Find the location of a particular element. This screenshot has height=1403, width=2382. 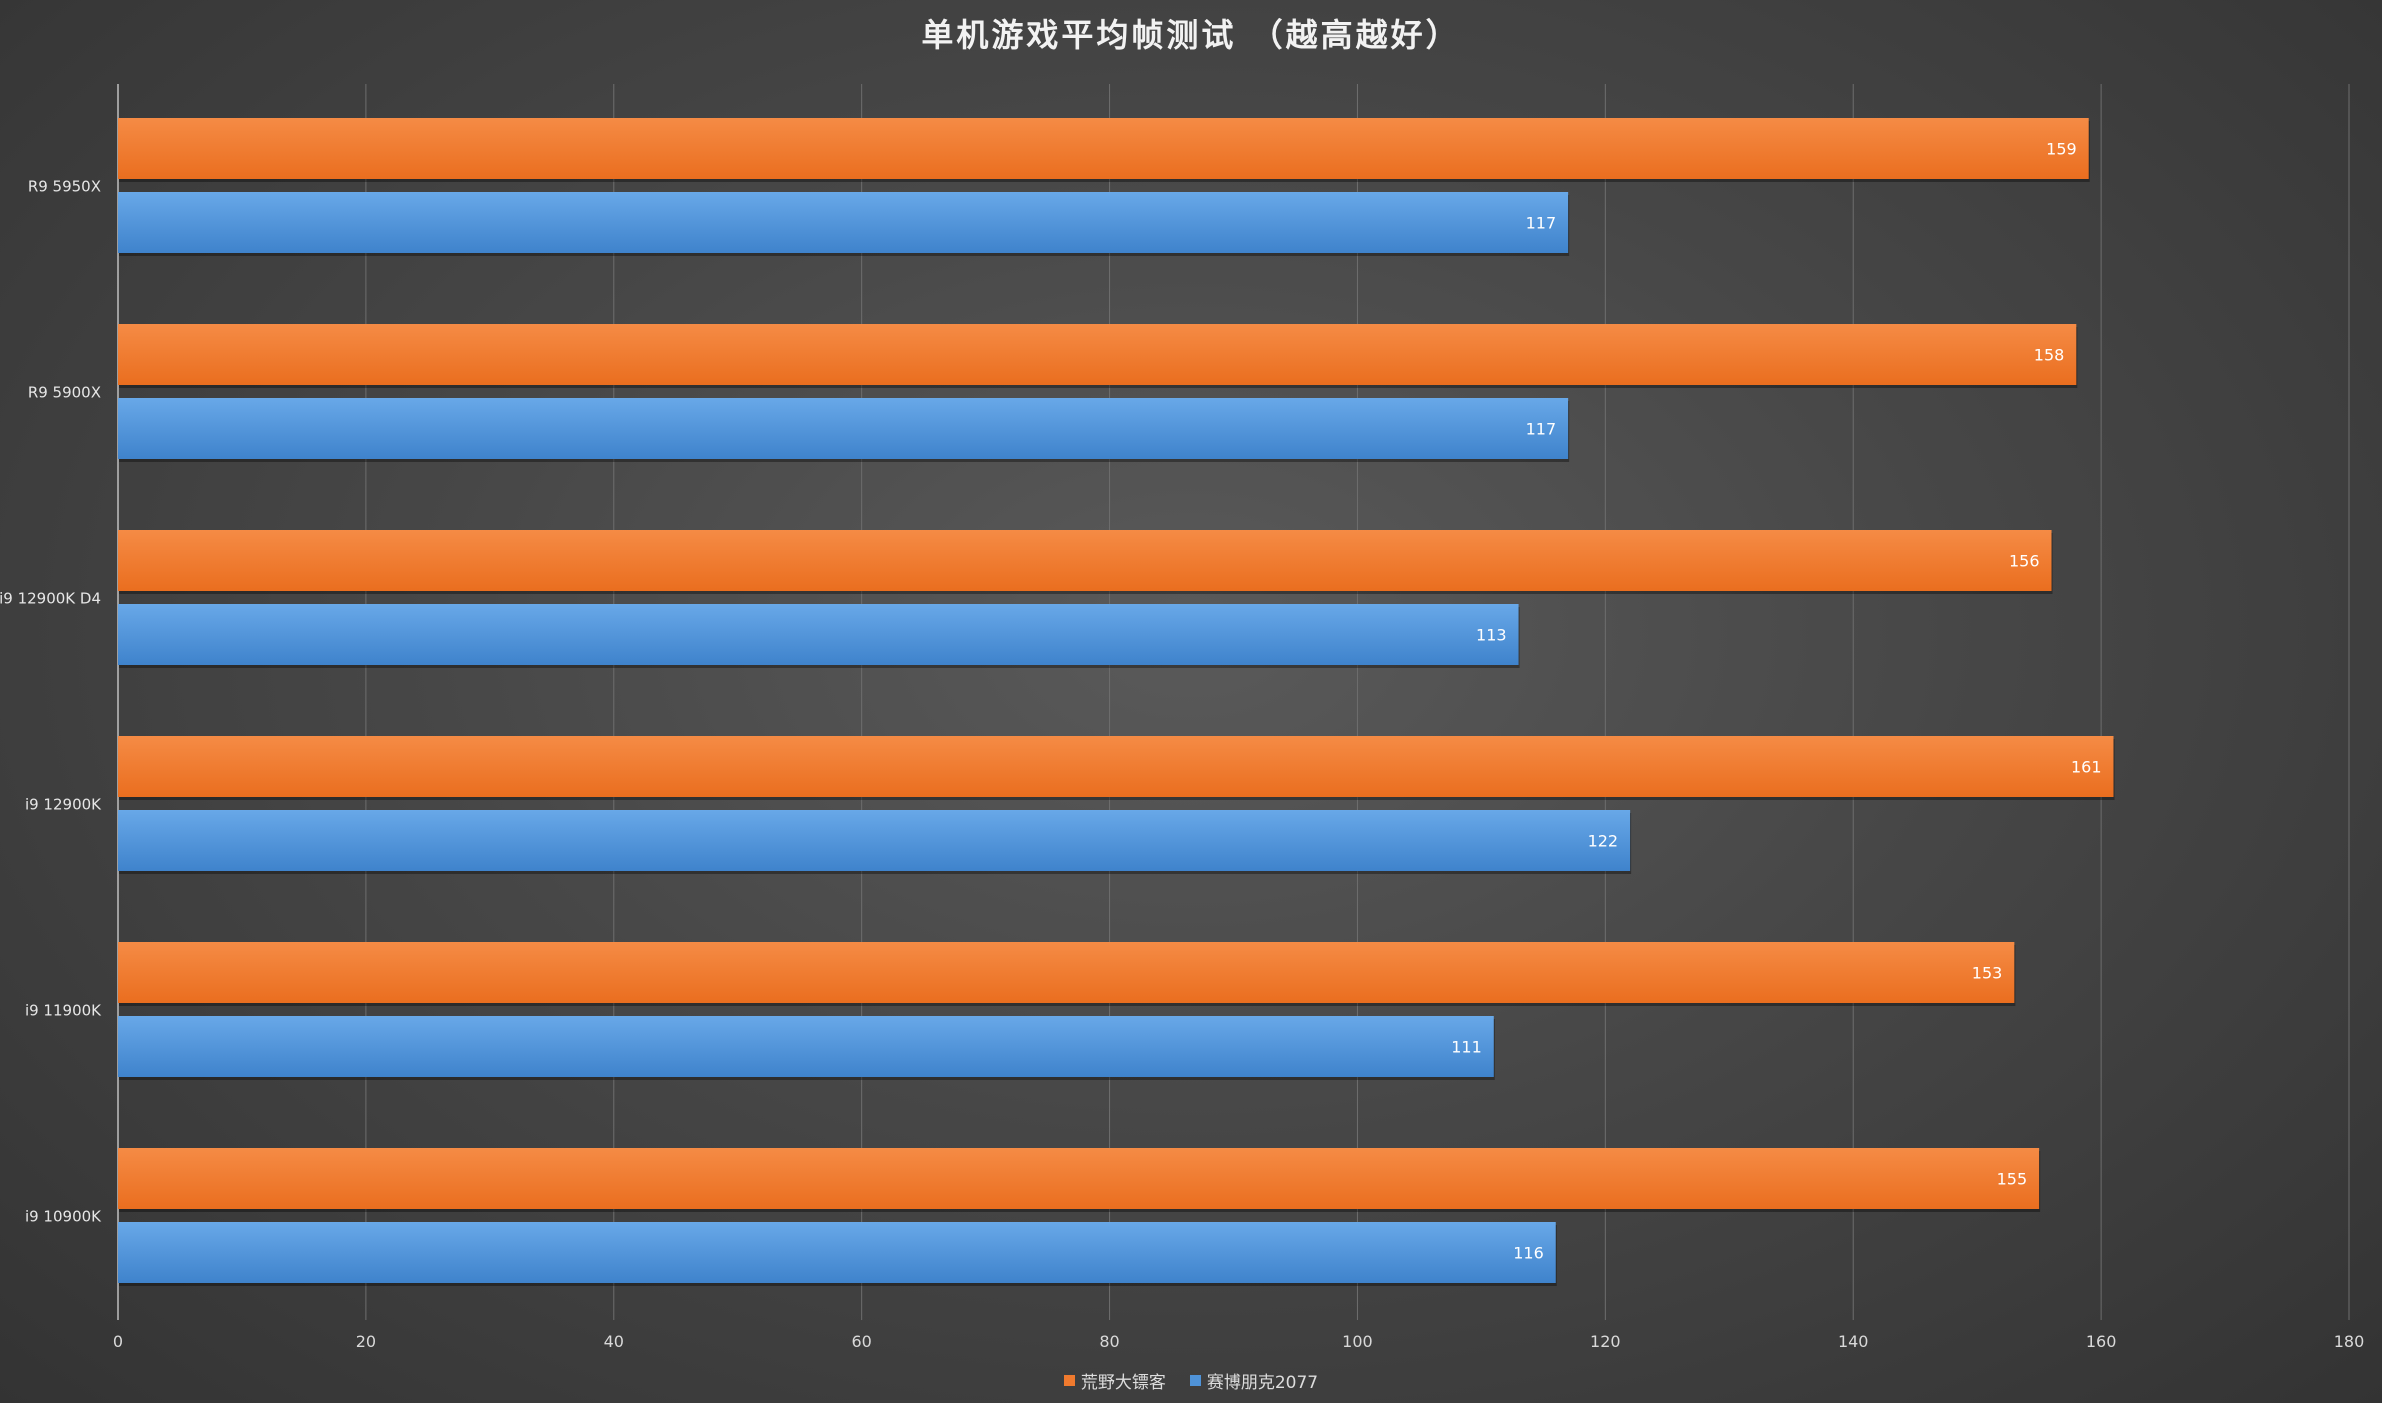

category-label-2: i9 12900K D4 is located at coordinates (50, 599).